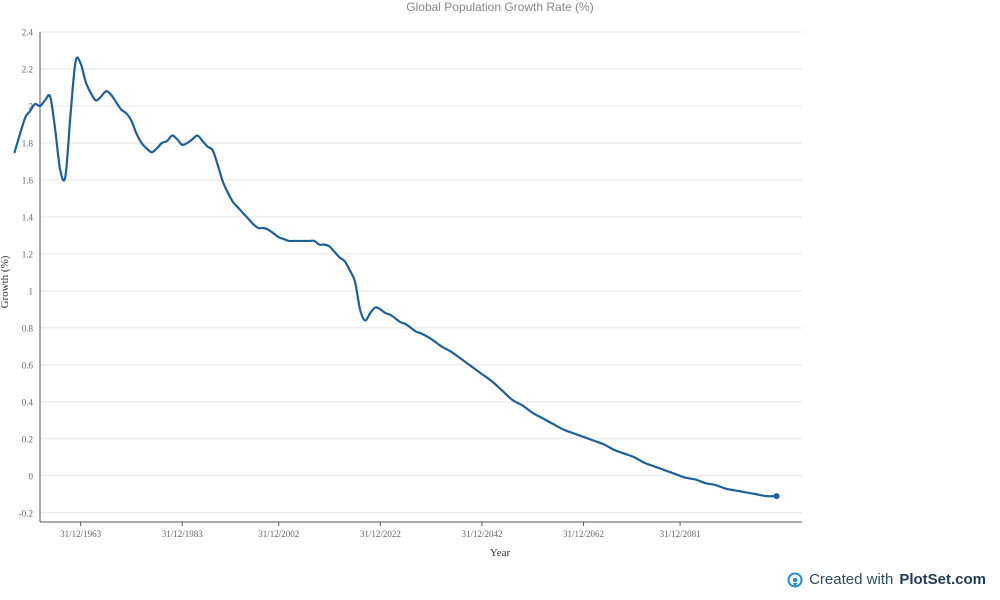  I want to click on y-tick-label: 1.4, so click(28, 217).